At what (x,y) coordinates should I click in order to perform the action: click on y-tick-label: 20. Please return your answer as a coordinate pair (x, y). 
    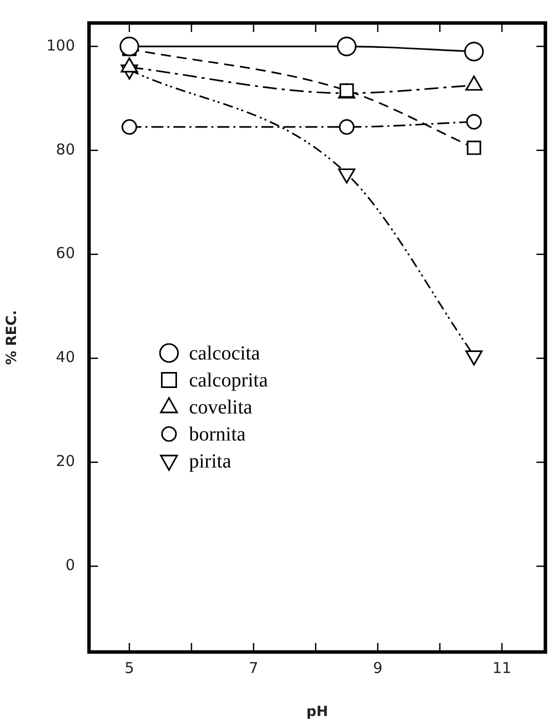
    Looking at the image, I should click on (65, 461).